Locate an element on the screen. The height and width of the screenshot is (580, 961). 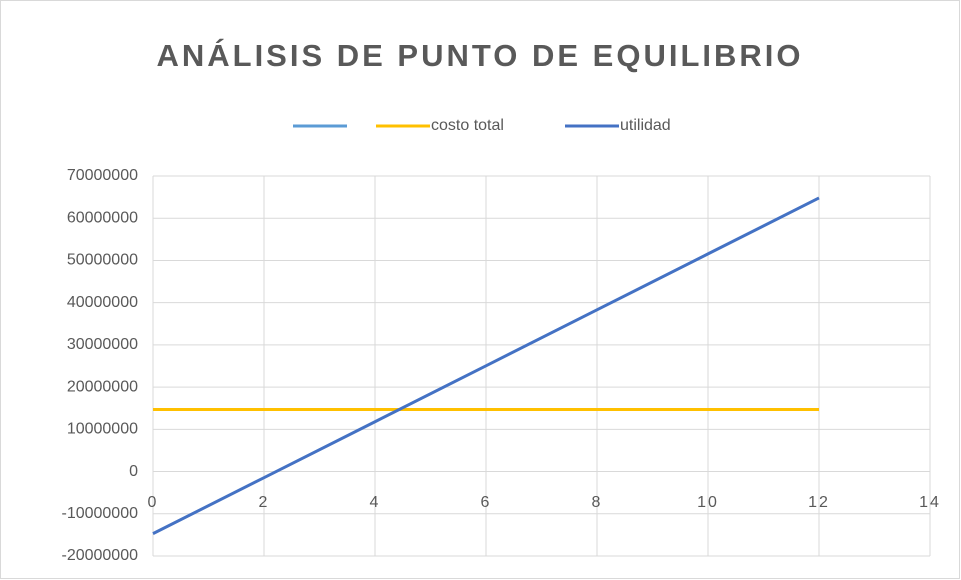
chart-title: ANÁLISIS DE PUNTO DE EQUILIBRIO is located at coordinates (479, 55).